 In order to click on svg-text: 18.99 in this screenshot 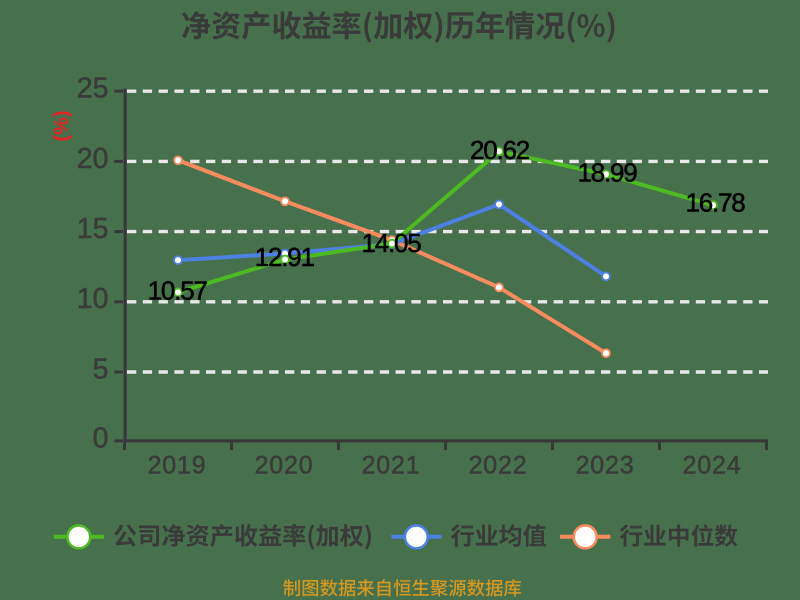, I will do `click(607, 173)`.